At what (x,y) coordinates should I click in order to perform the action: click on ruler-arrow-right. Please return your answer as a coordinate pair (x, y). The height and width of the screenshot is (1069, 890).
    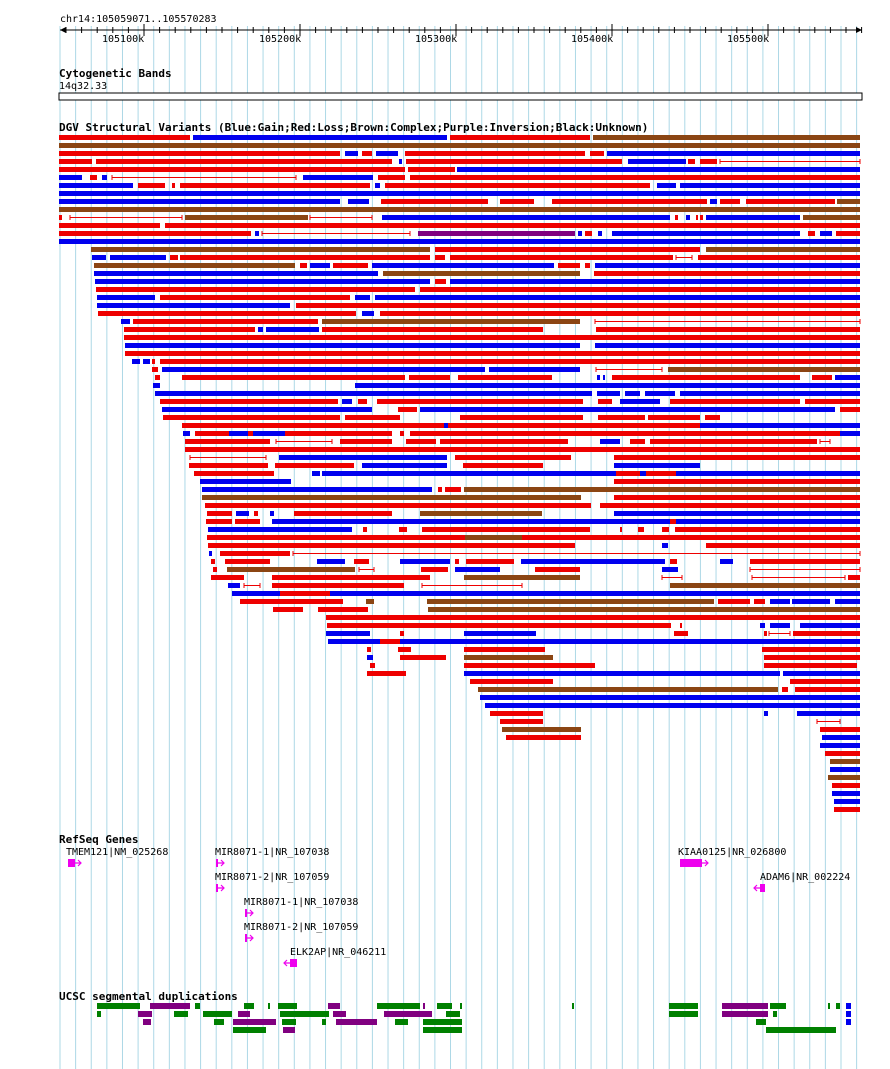
    Looking at the image, I should click on (859, 30).